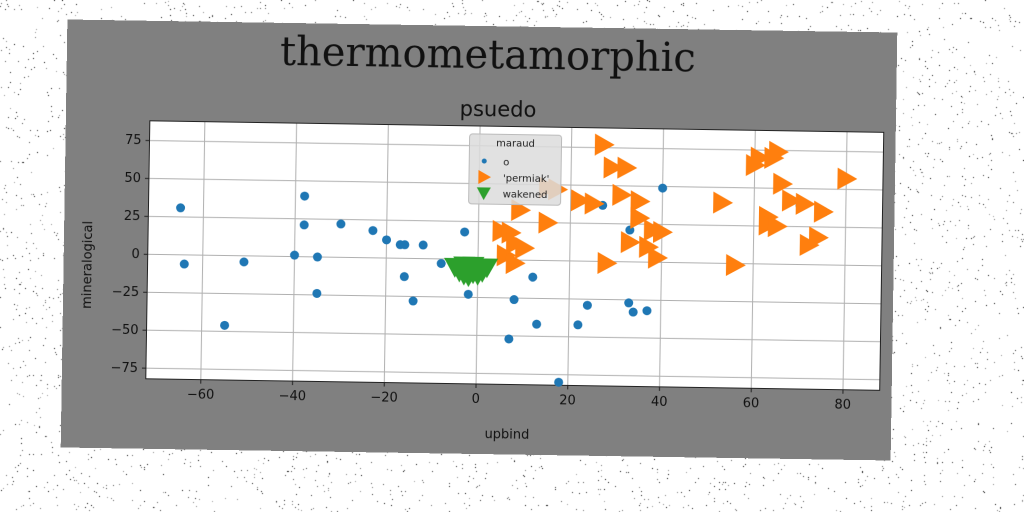 Image resolution: width=1024 pixels, height=512 pixels. Describe the element at coordinates (476, 399) in the screenshot. I see `x-tick-label: 0` at that location.